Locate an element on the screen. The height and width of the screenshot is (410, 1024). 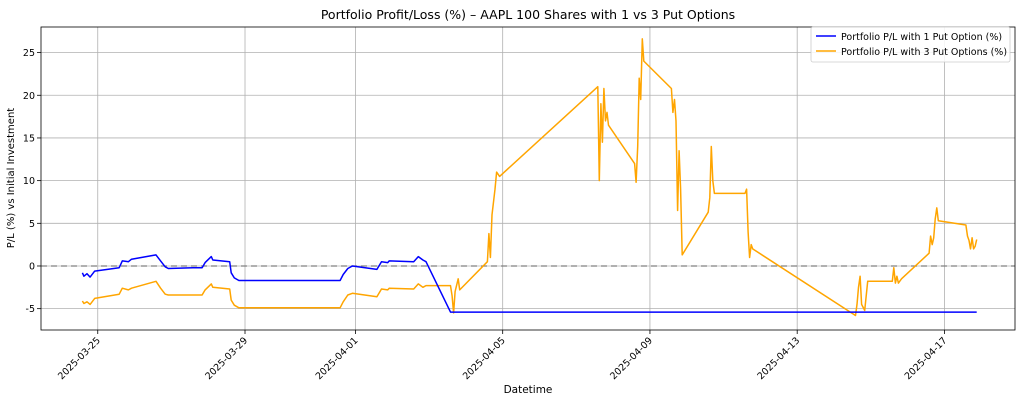
legend-box is located at coordinates (910, 44).